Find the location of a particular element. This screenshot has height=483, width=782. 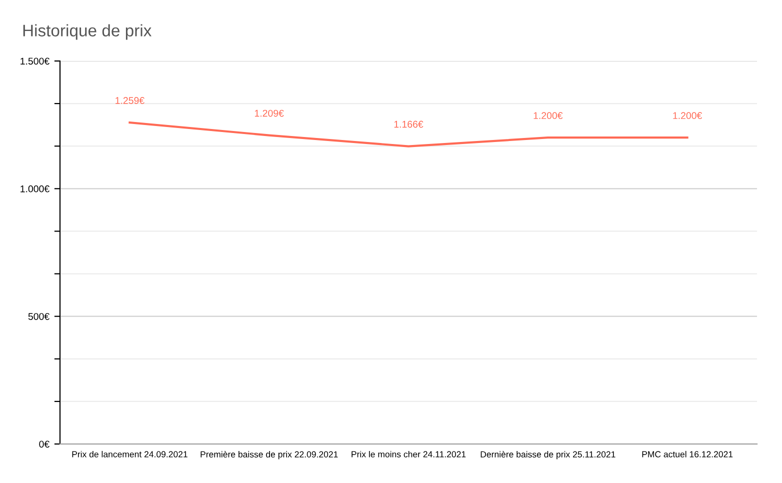

y-tick-label: 1.000€ is located at coordinates (35, 188).